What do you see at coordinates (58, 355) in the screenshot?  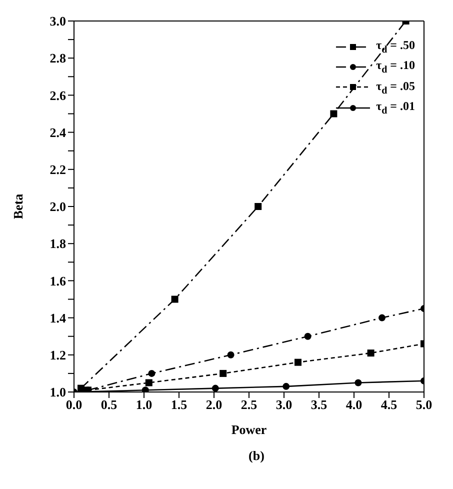 I see `y-tick-label: 1.2` at bounding box center [58, 355].